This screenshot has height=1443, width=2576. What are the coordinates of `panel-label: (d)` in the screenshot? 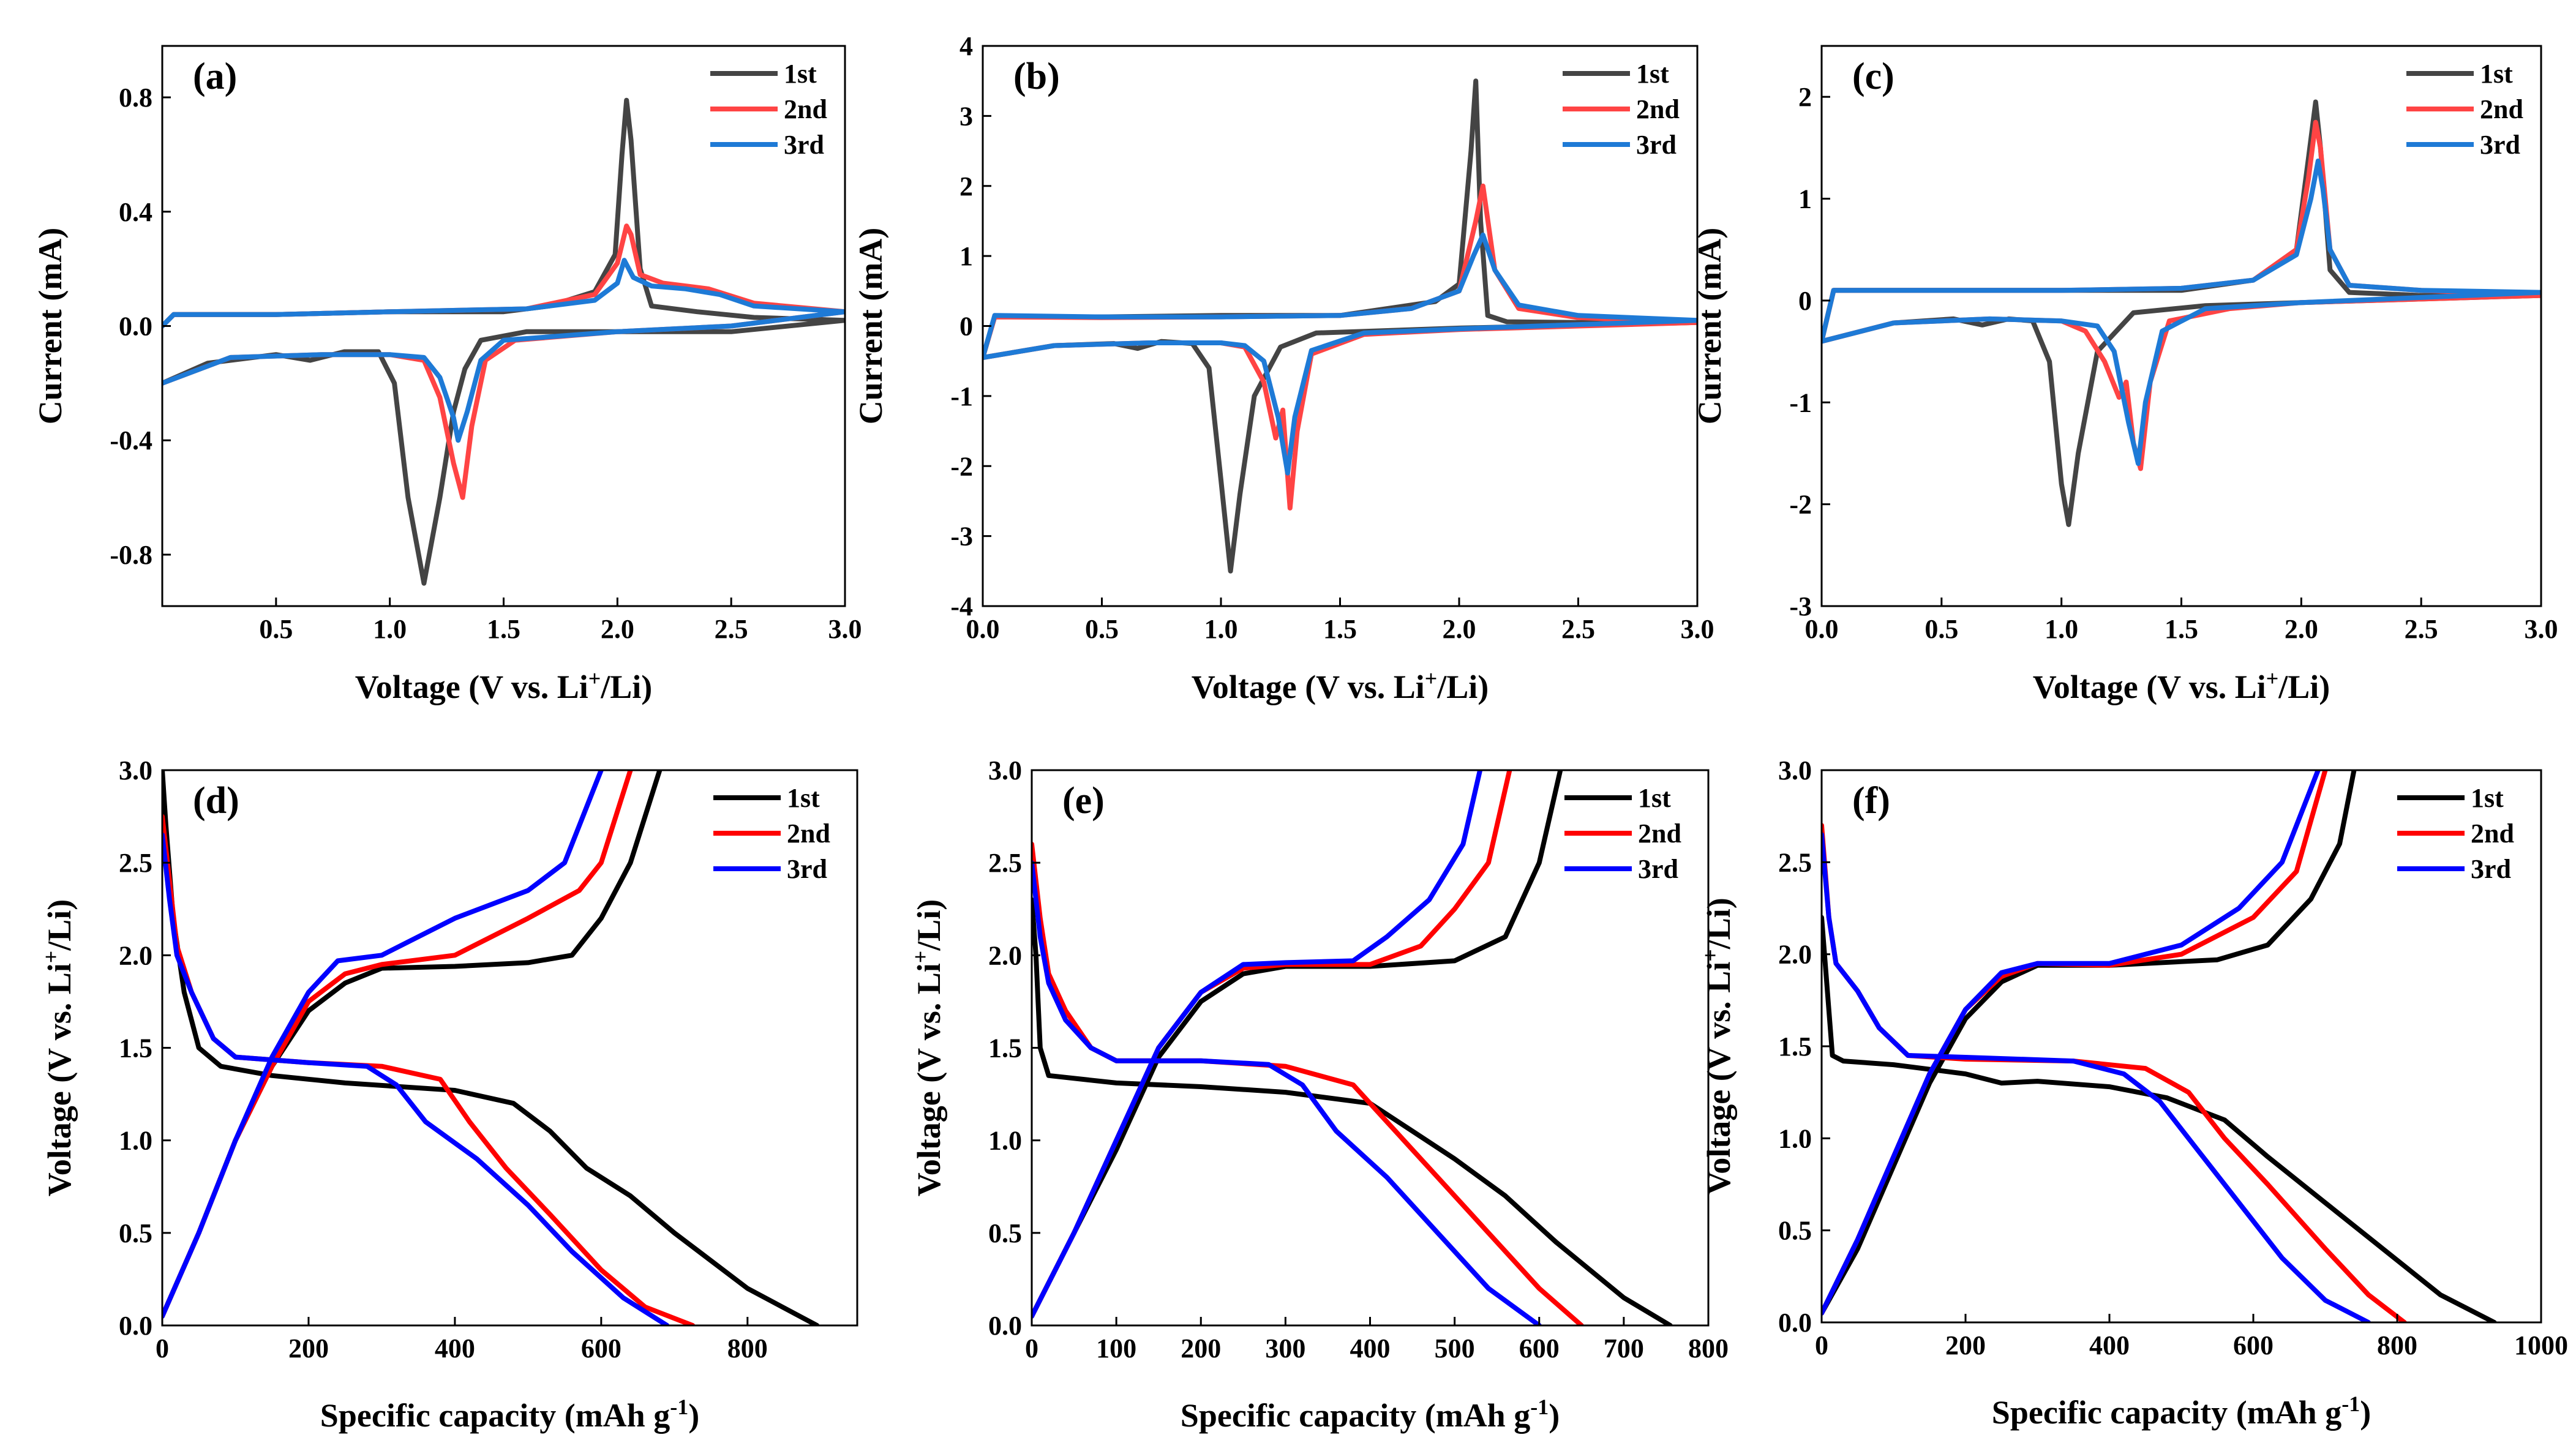 It's located at (216, 801).